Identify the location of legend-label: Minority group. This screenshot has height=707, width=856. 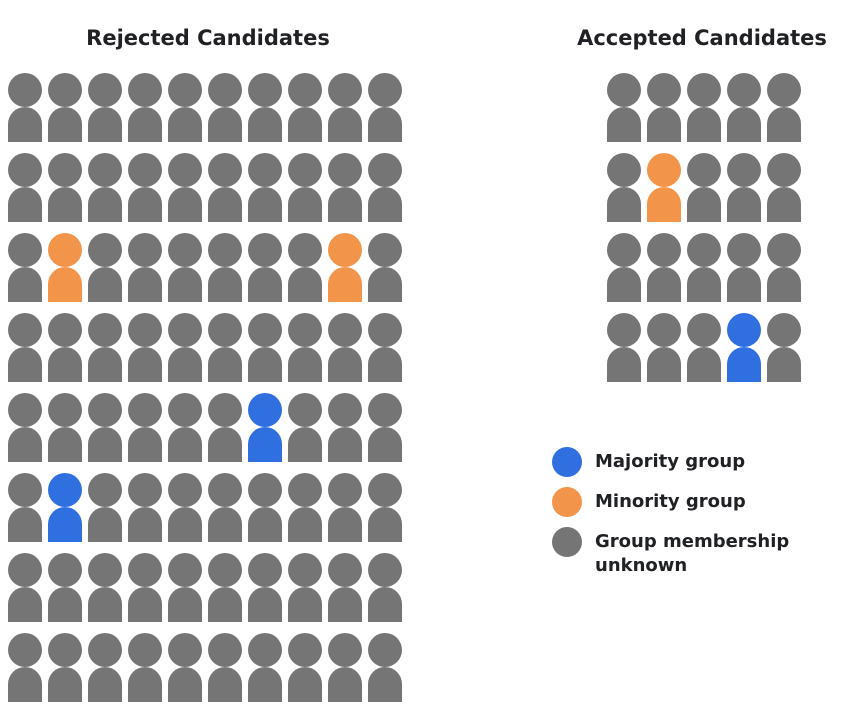
(670, 501).